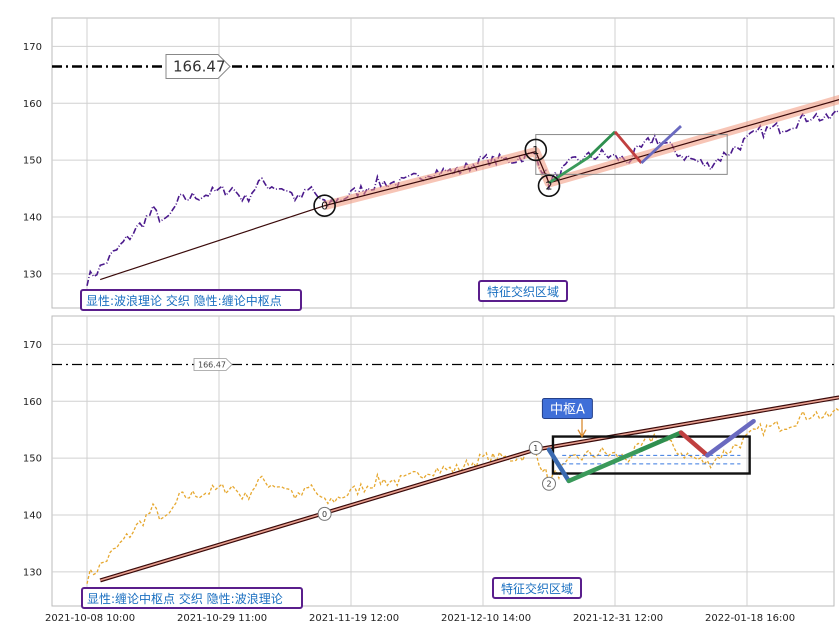 The height and width of the screenshot is (629, 839). What do you see at coordinates (618, 618) in the screenshot?
I see `x-tick-label: 2021-12-31 12:00` at bounding box center [618, 618].